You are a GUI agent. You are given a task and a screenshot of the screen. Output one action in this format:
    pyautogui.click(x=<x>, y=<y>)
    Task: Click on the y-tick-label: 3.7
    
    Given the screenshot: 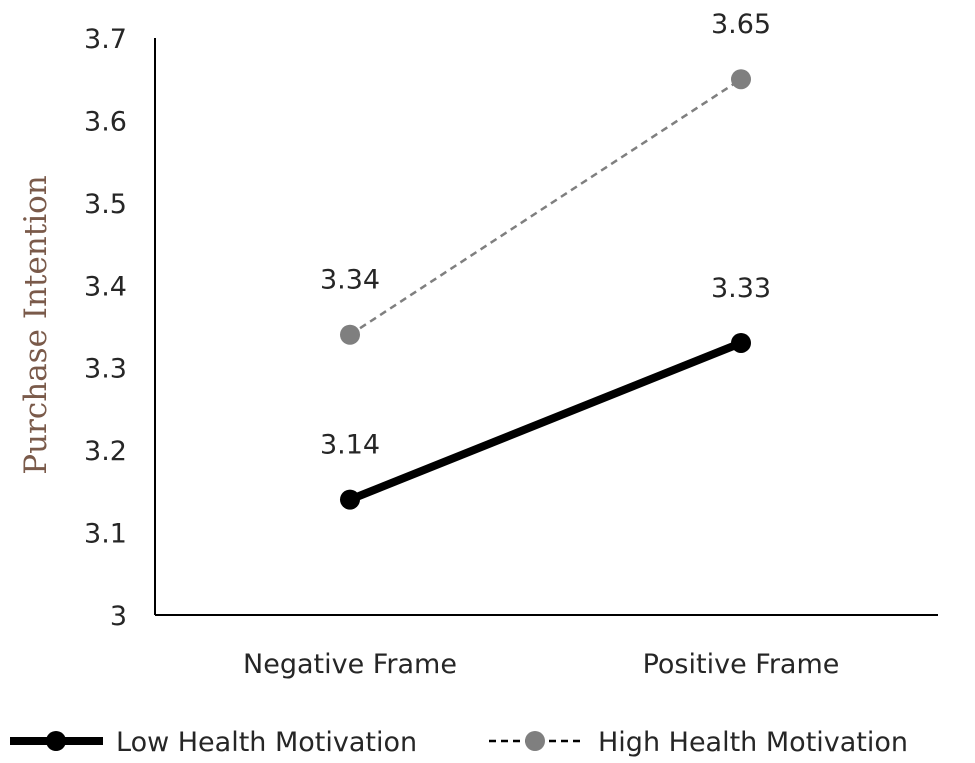 What is the action you would take?
    pyautogui.click(x=105, y=39)
    